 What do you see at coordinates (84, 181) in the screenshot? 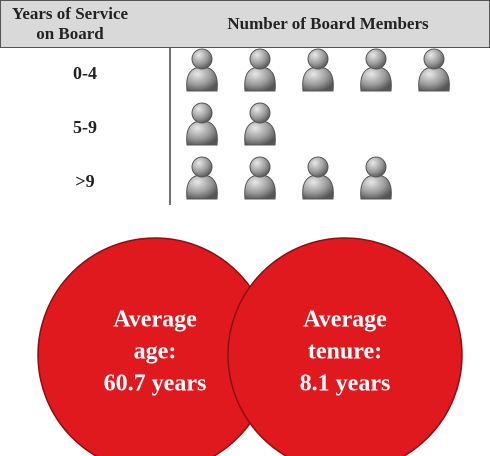
I see `category-label: >9` at bounding box center [84, 181].